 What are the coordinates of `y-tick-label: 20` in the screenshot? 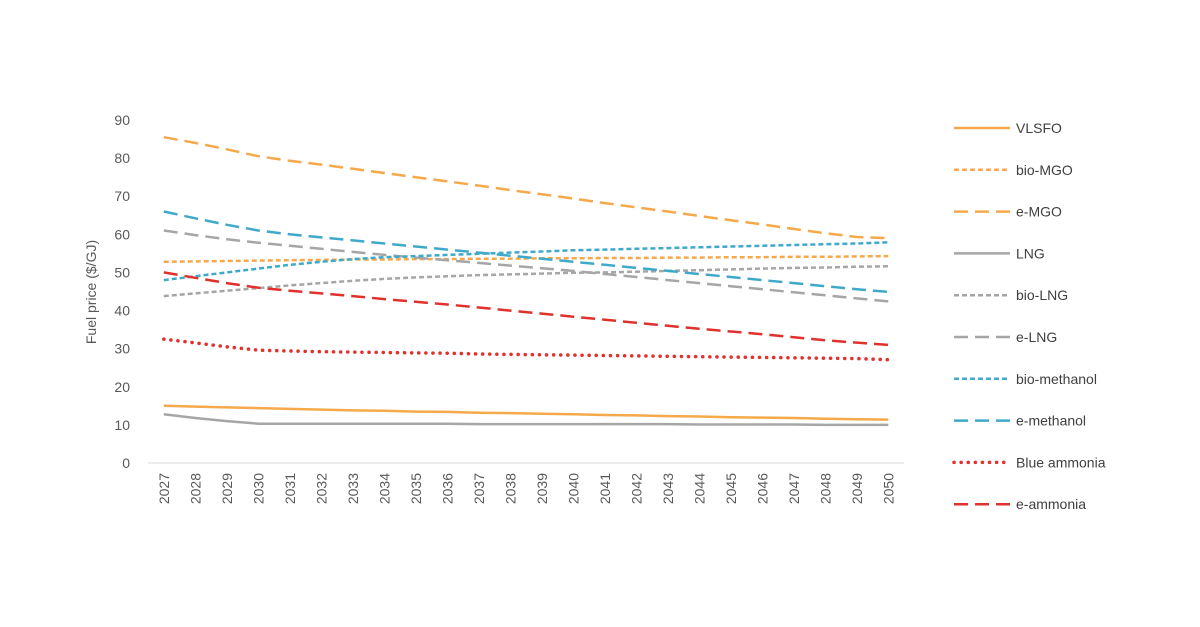 It's located at (122, 387).